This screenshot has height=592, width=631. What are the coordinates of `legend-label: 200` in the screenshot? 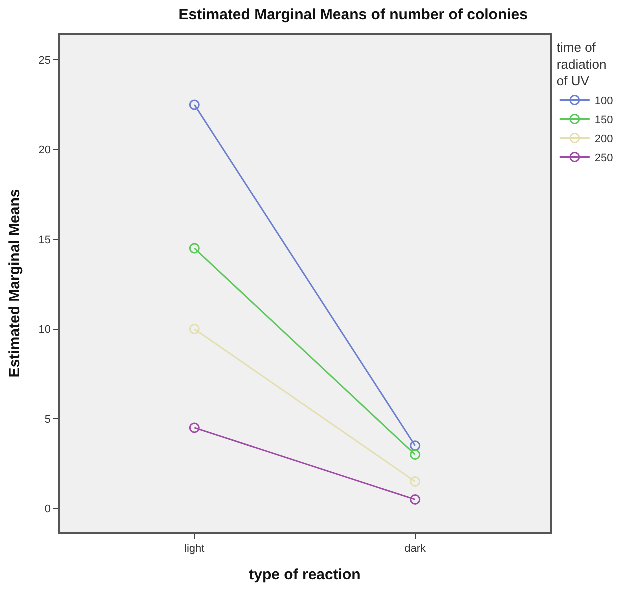 It's located at (604, 139).